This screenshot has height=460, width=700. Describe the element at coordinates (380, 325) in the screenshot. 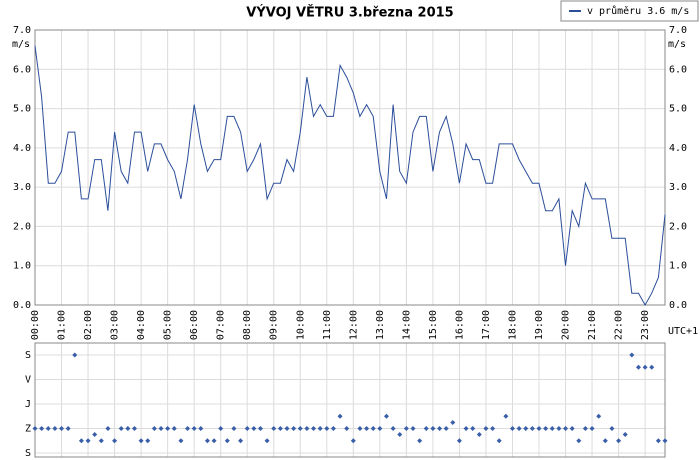

I see `x-tick-label: 13:00` at that location.